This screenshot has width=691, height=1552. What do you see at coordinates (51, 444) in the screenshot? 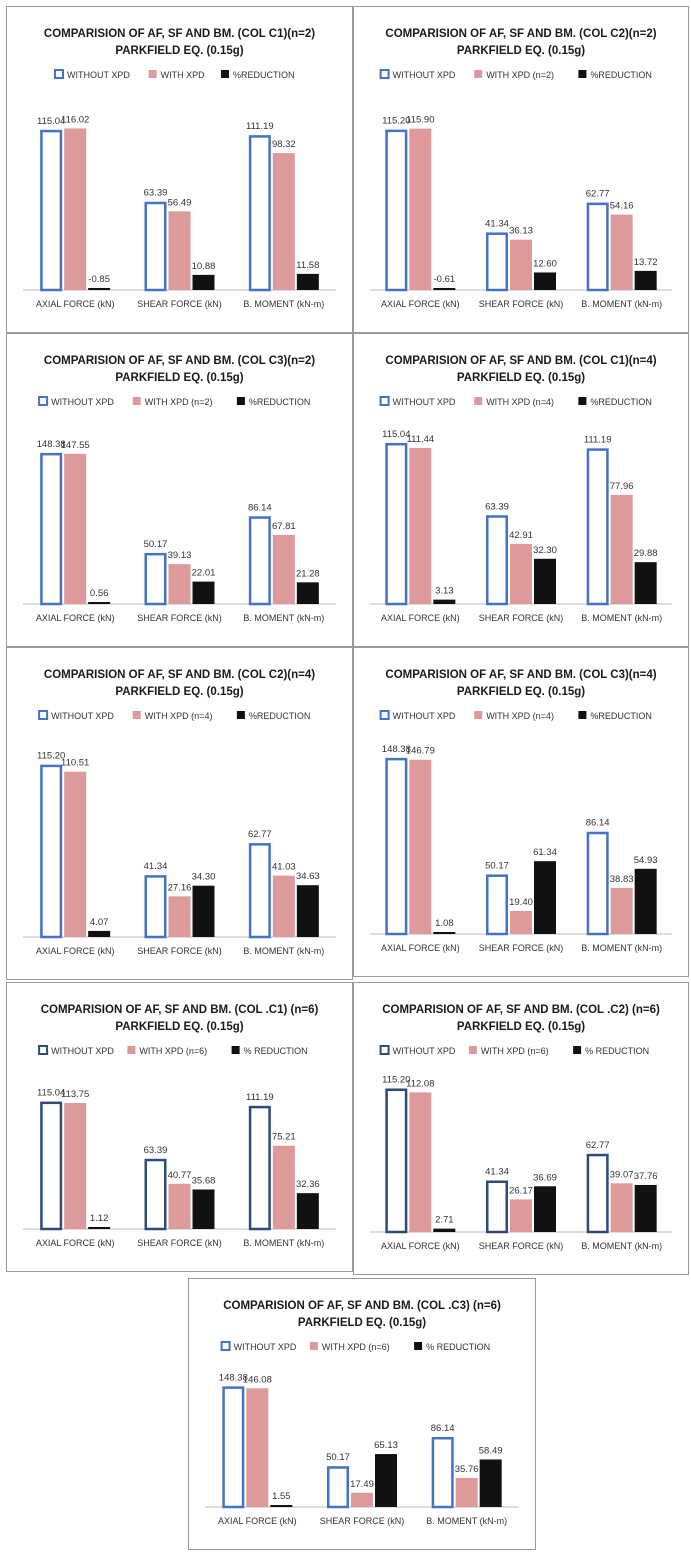
I see `value-label-without-xpd-axial-force: 148.38` at bounding box center [51, 444].